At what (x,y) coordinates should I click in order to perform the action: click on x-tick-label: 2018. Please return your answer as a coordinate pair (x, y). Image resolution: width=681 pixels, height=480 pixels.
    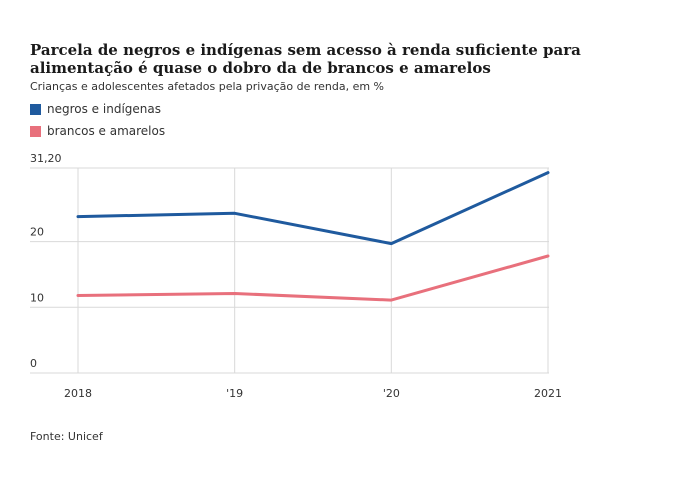
    Looking at the image, I should click on (78, 393).